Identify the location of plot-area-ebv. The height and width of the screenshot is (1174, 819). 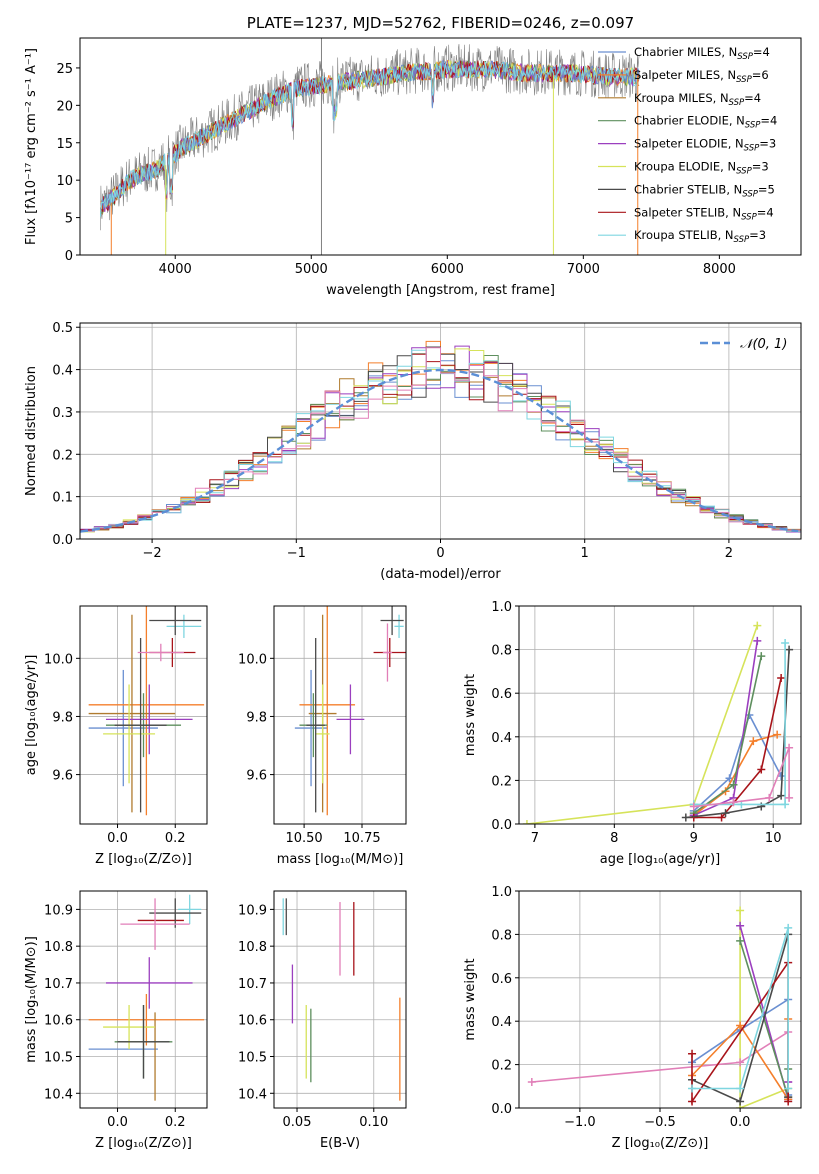
(341, 999).